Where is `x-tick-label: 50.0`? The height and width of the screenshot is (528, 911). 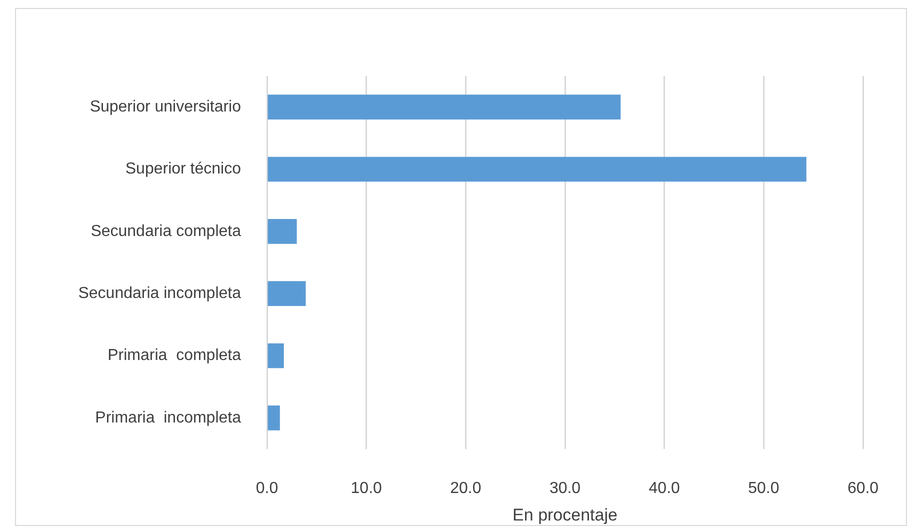 x-tick-label: 50.0 is located at coordinates (764, 489).